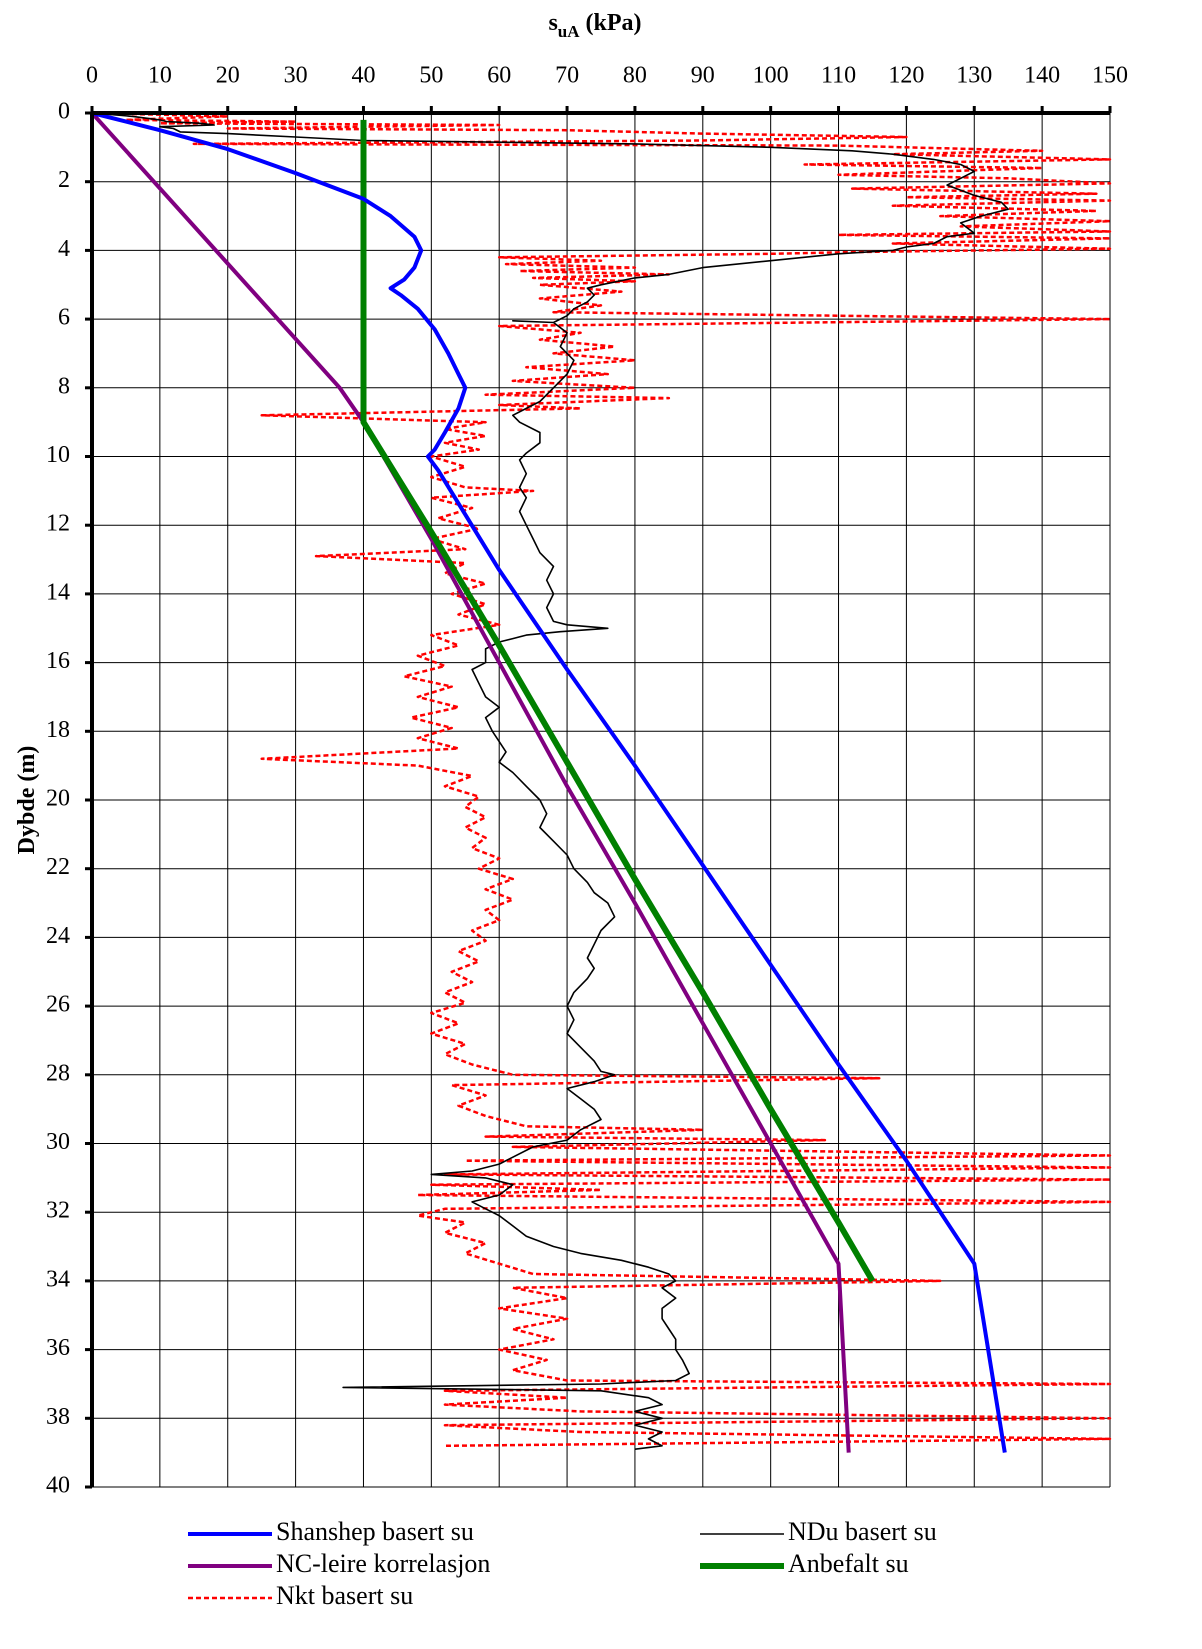 This screenshot has height=1649, width=1202. Describe the element at coordinates (58, 592) in the screenshot. I see `y-tick-label: 14` at that location.